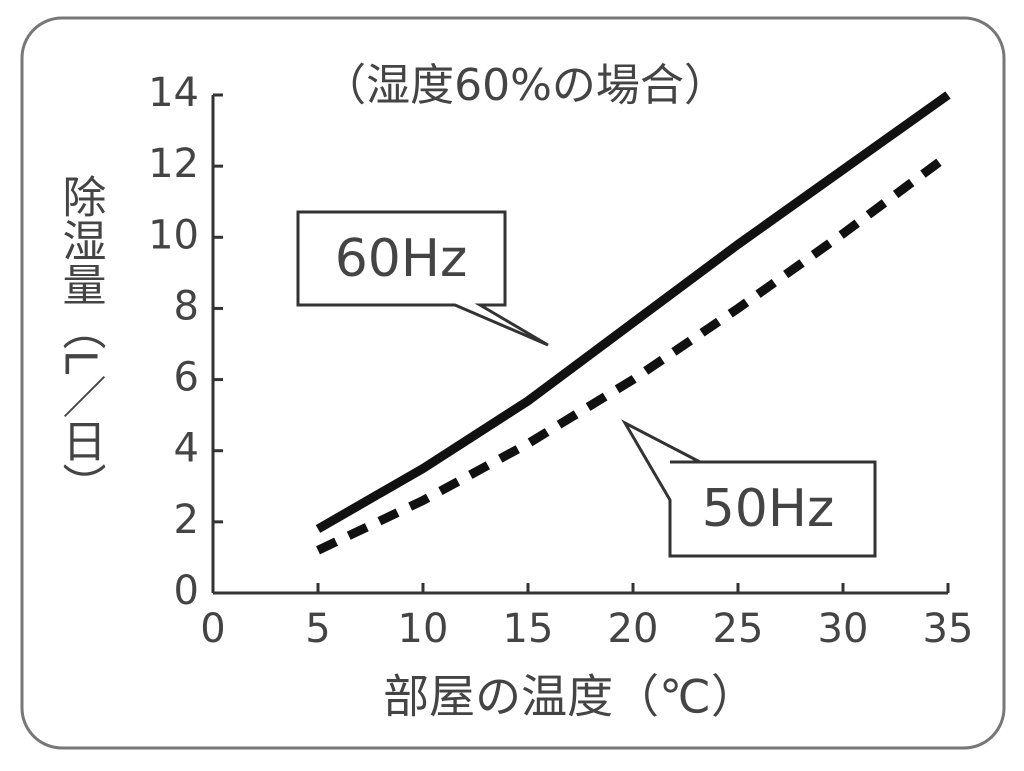  I want to click on x-tick-label: 0, so click(212, 629).